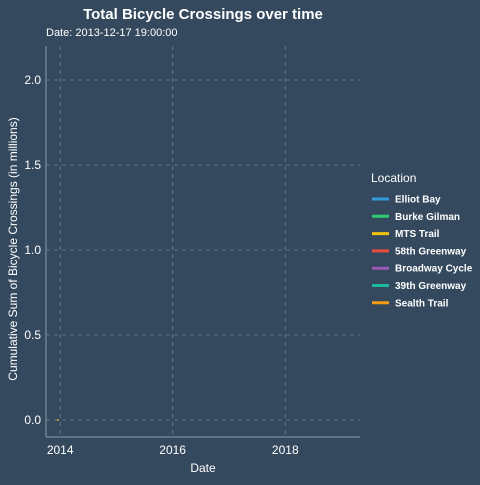 The image size is (480, 485). Describe the element at coordinates (32, 335) in the screenshot. I see `y-tick-label: 0.5` at that location.